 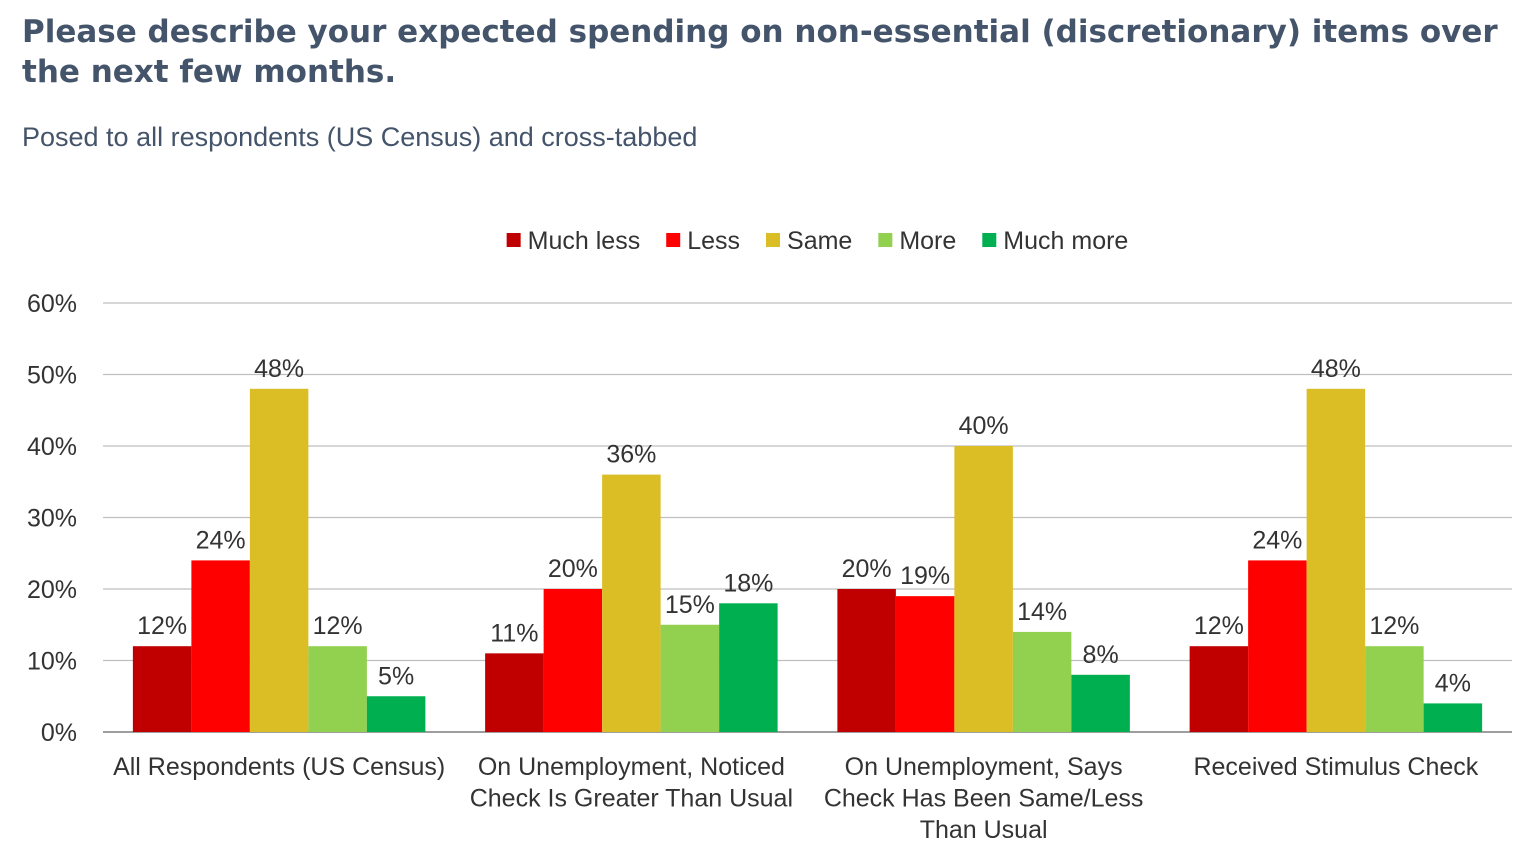 I want to click on data-label: 11%, so click(x=514, y=633).